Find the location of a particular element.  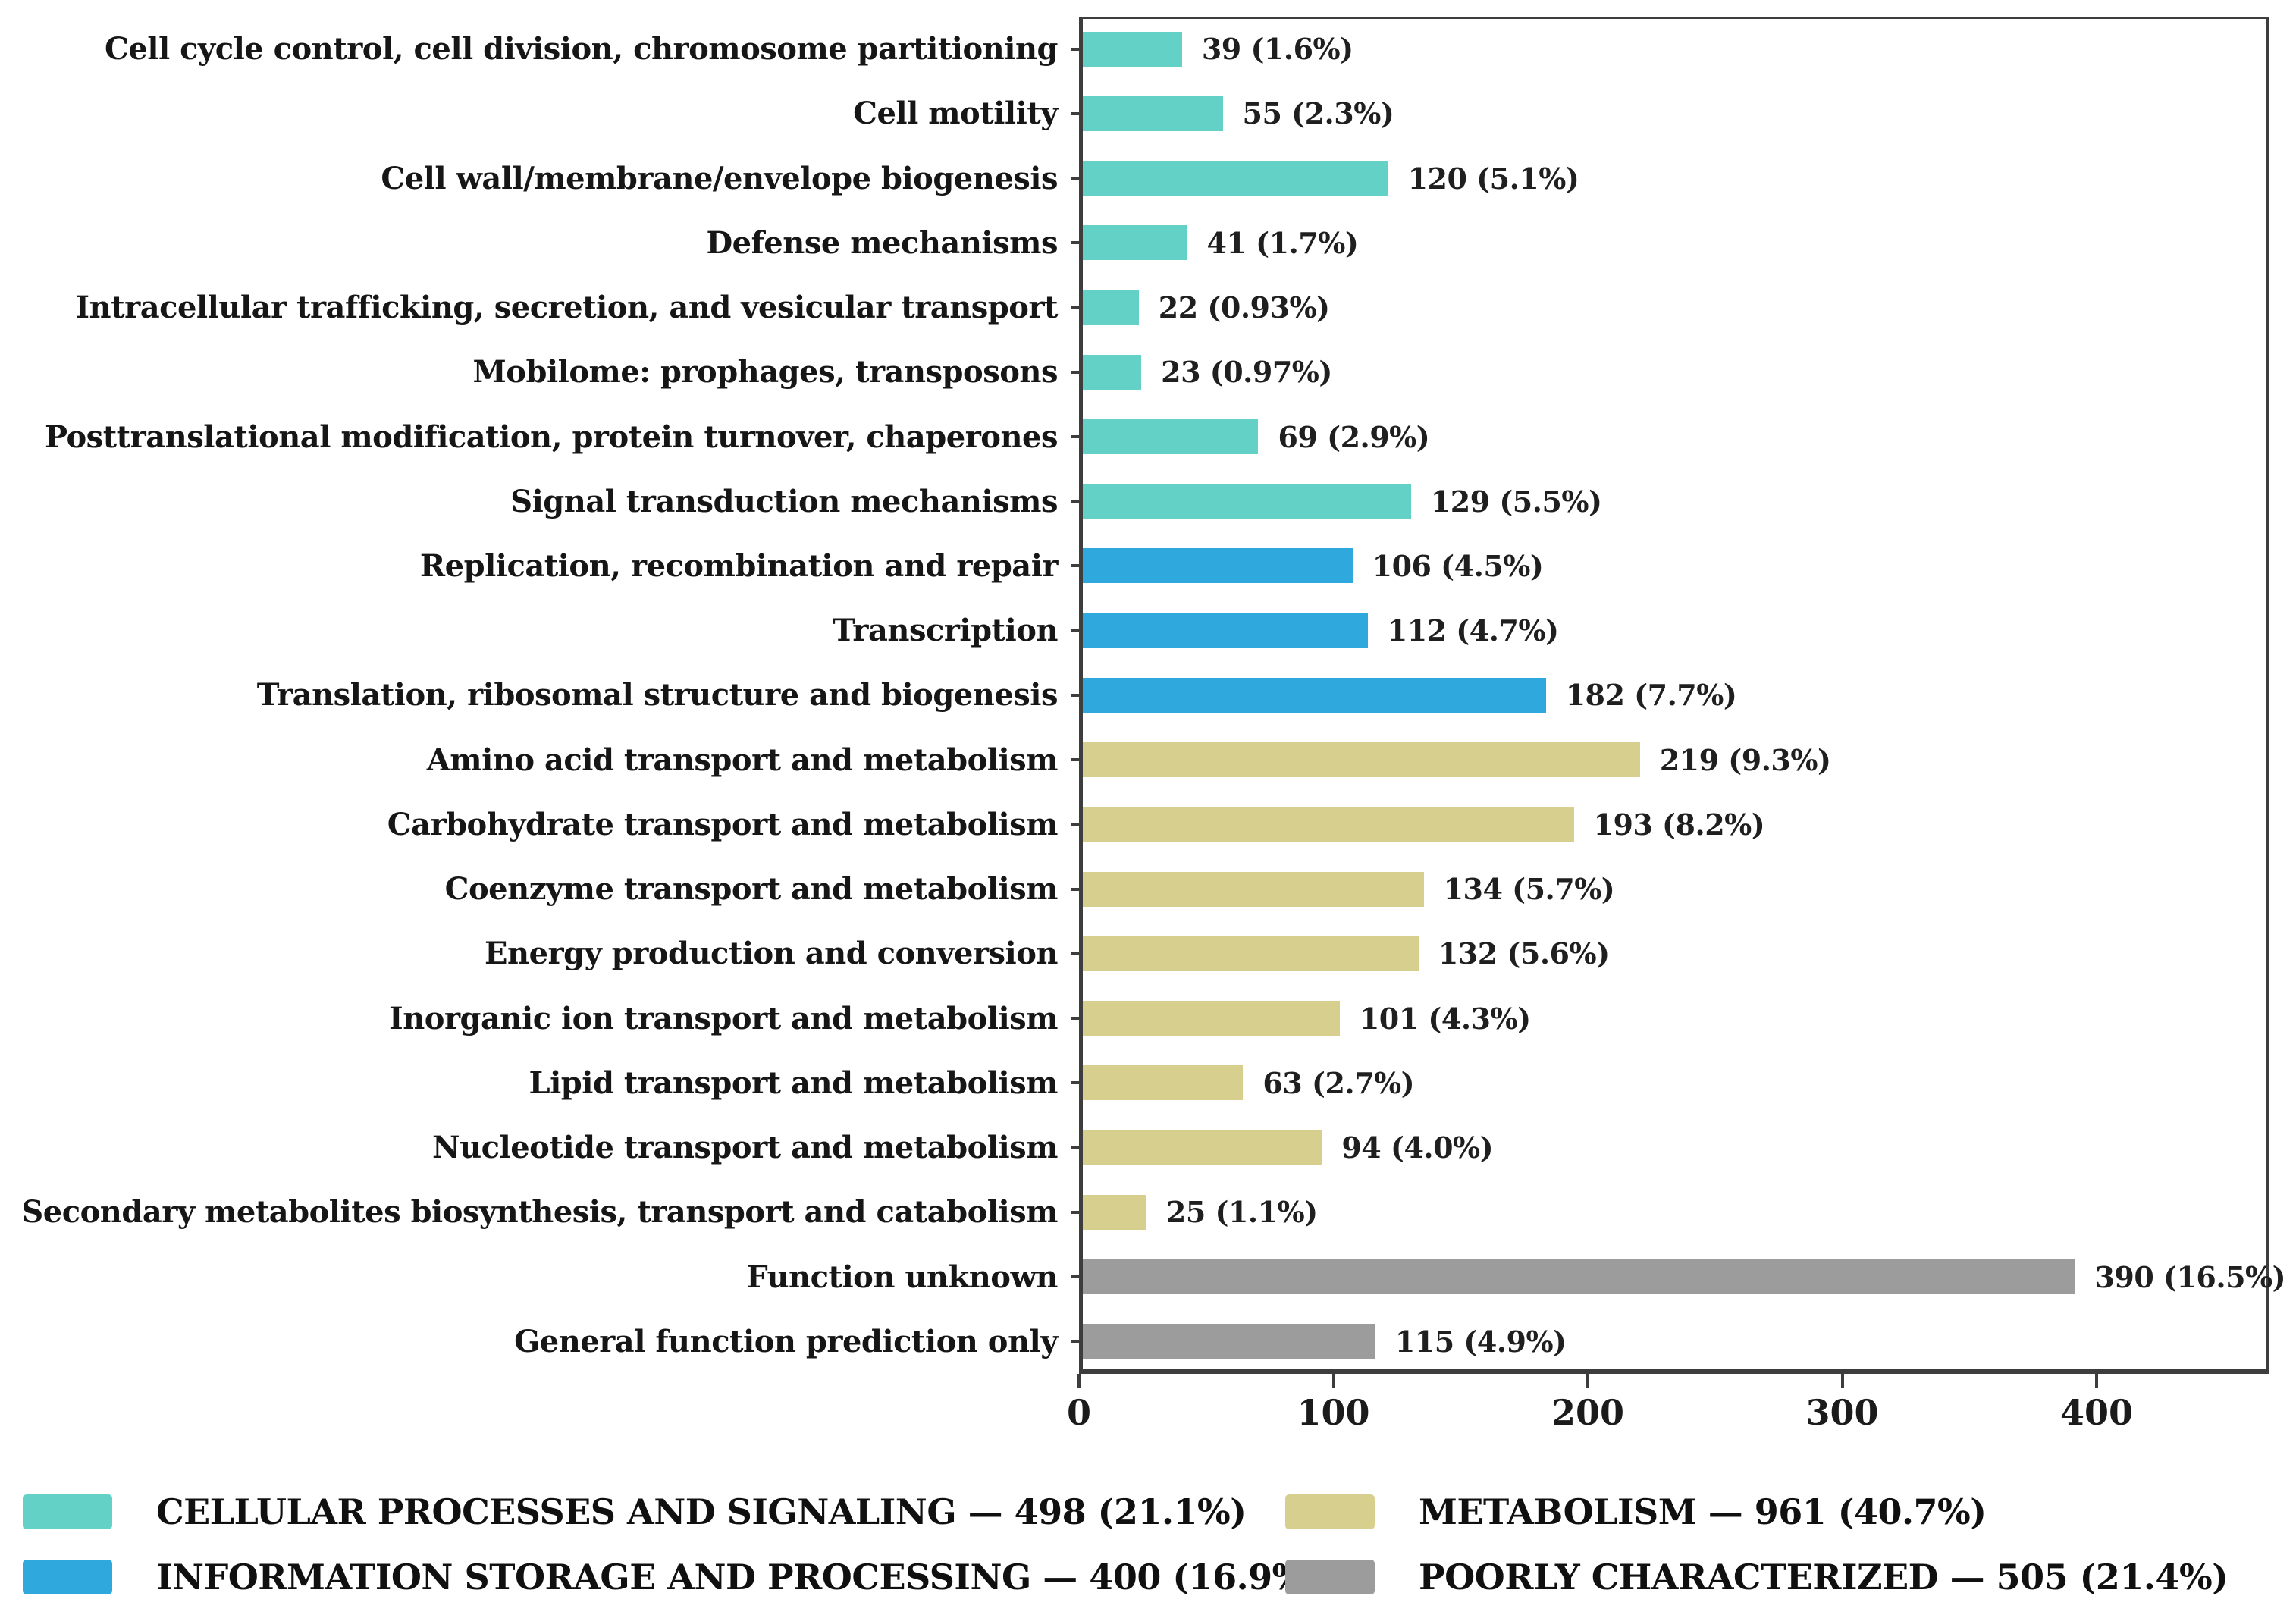

category-label: Transcription is located at coordinates (945, 631).